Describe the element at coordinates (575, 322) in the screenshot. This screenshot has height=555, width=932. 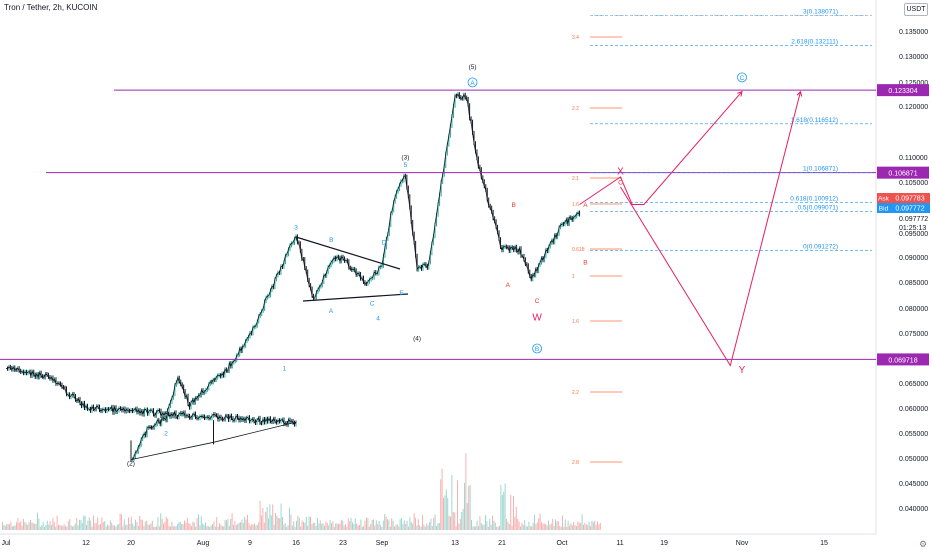
I see `small-extension-label: 1.6` at that location.